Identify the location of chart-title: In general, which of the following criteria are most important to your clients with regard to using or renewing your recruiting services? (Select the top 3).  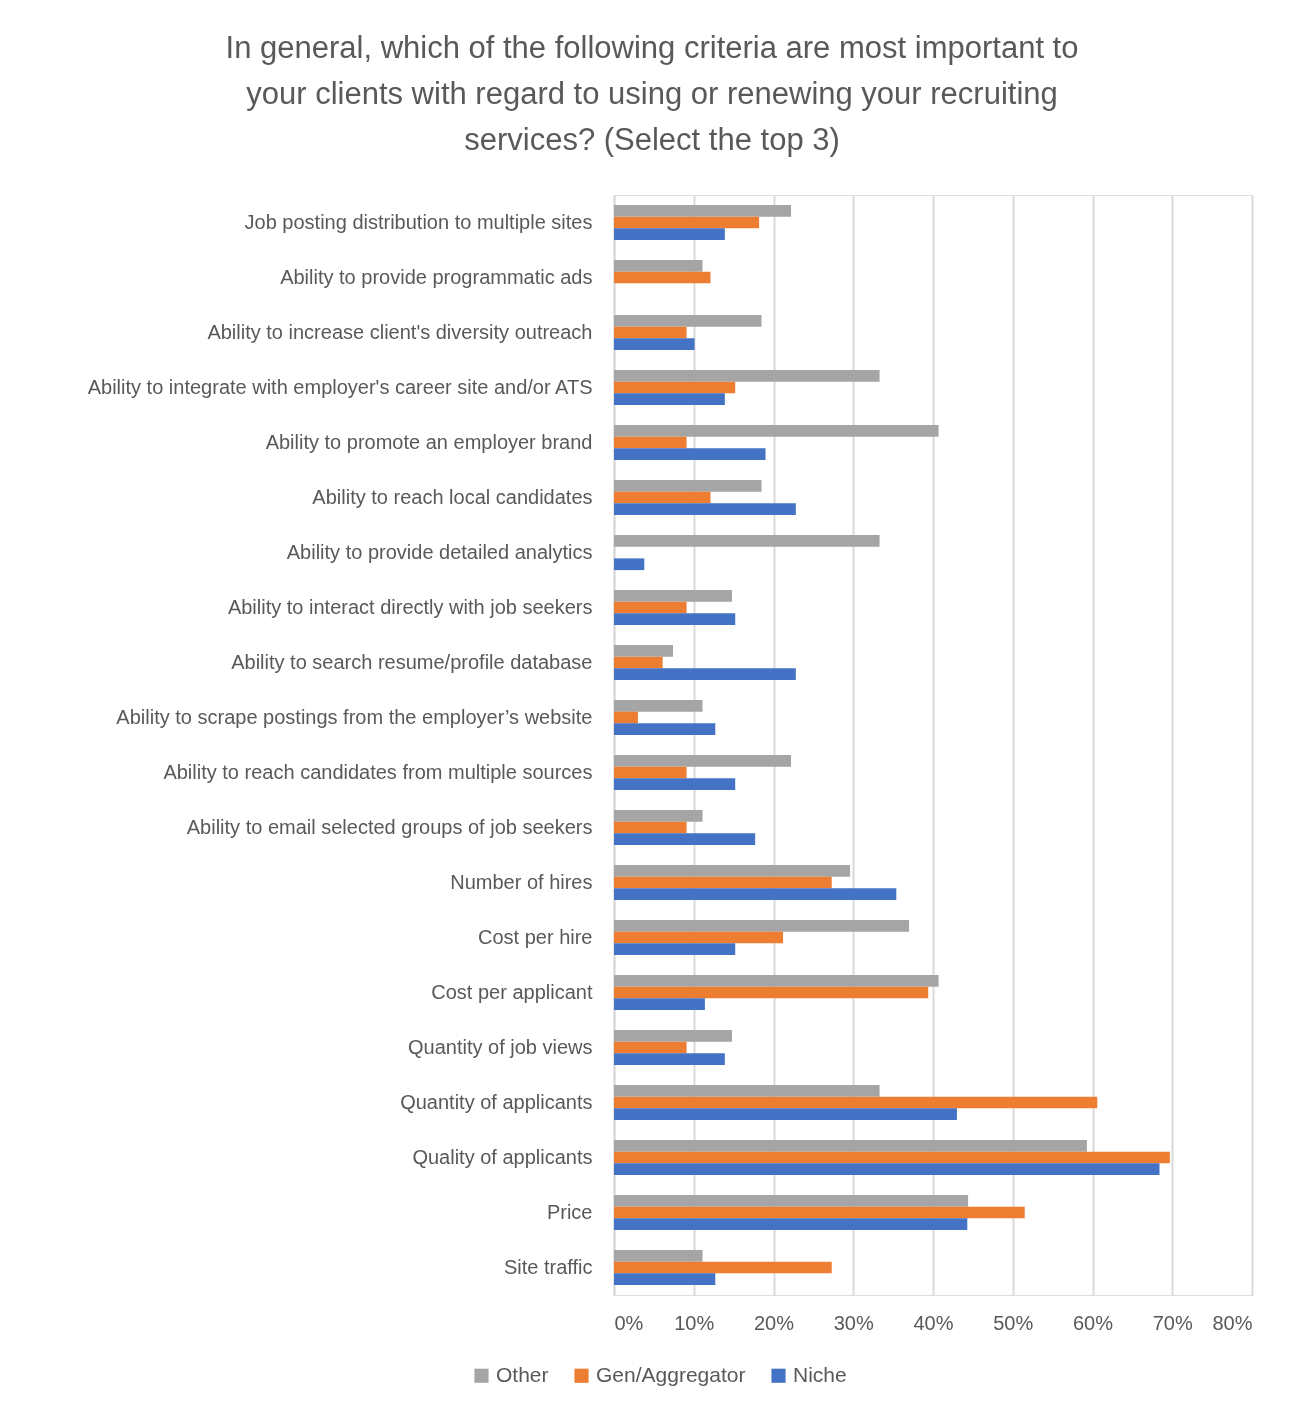
(652, 93).